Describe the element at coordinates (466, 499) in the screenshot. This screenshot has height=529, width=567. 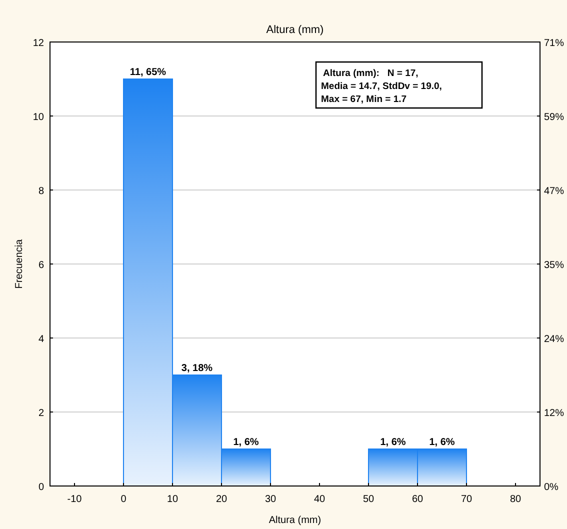
I see `x-tick-label: 70` at that location.